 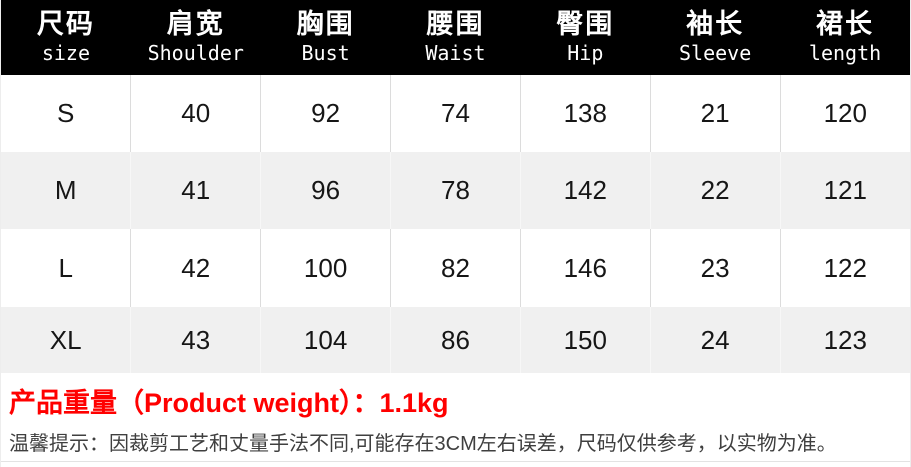 I want to click on measurement-cell: 82, so click(x=455, y=268).